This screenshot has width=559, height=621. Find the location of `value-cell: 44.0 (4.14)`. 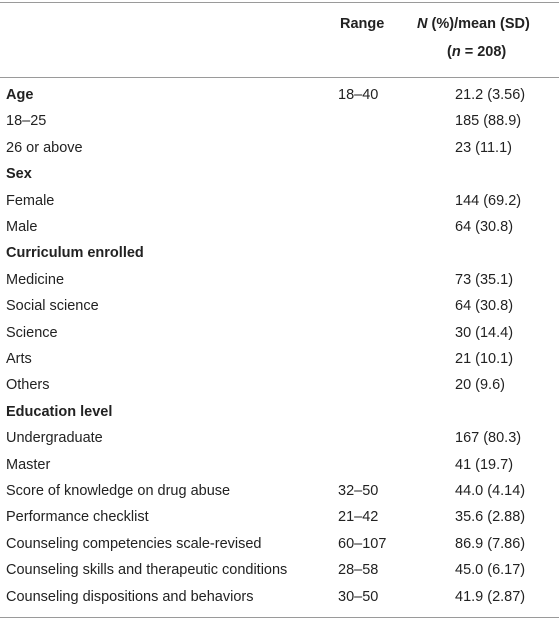

value-cell: 44.0 (4.14) is located at coordinates (490, 491).